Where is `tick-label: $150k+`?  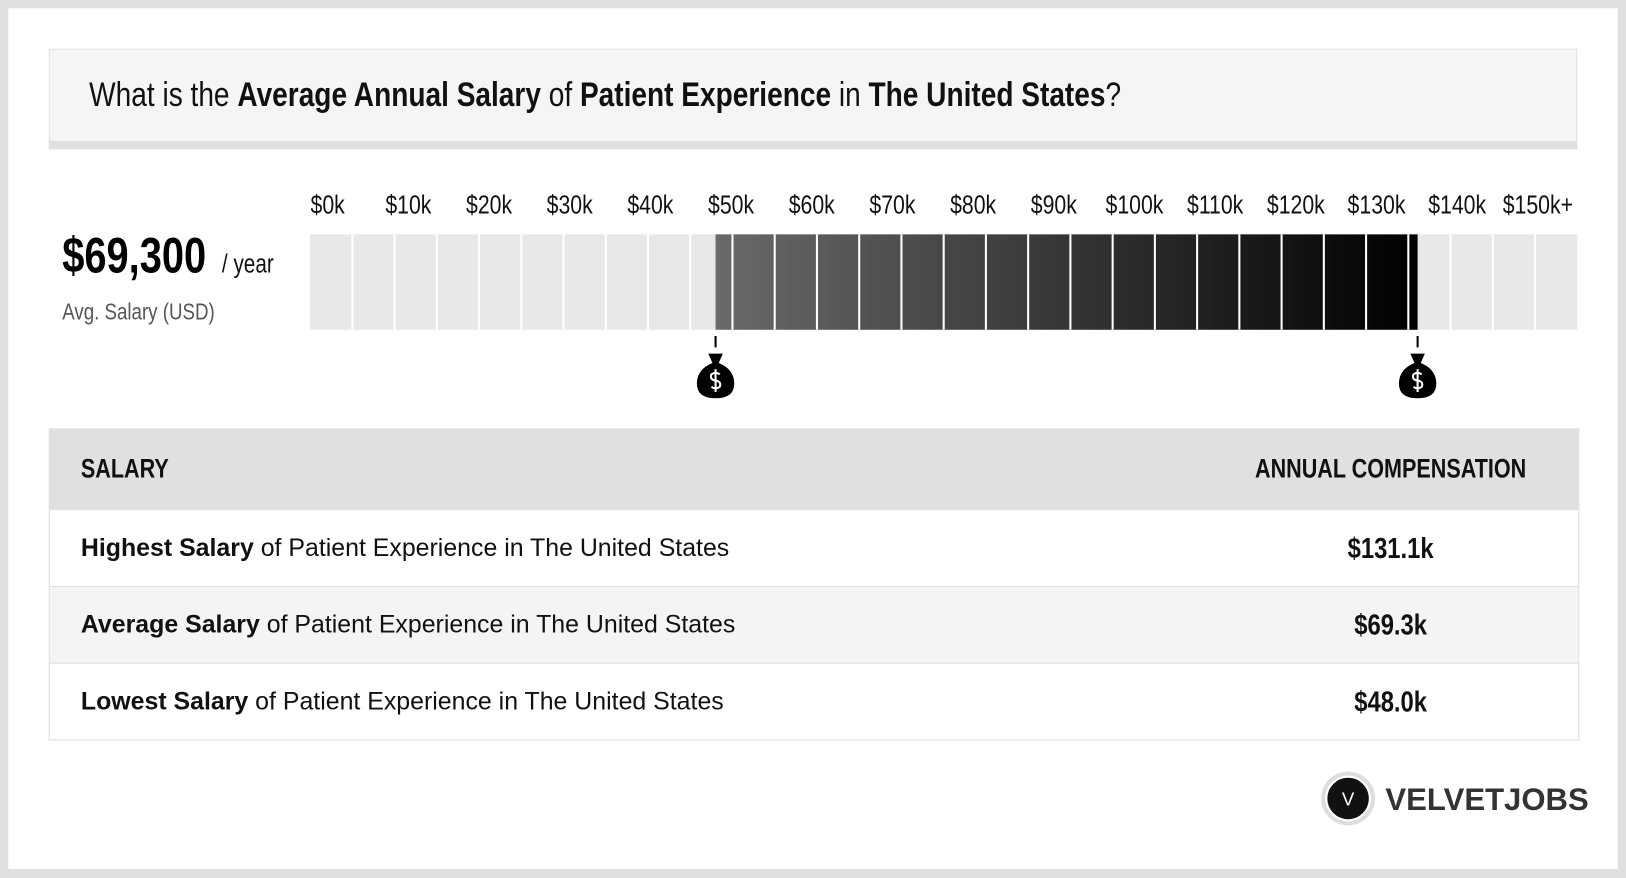
tick-label: $150k+ is located at coordinates (1538, 206).